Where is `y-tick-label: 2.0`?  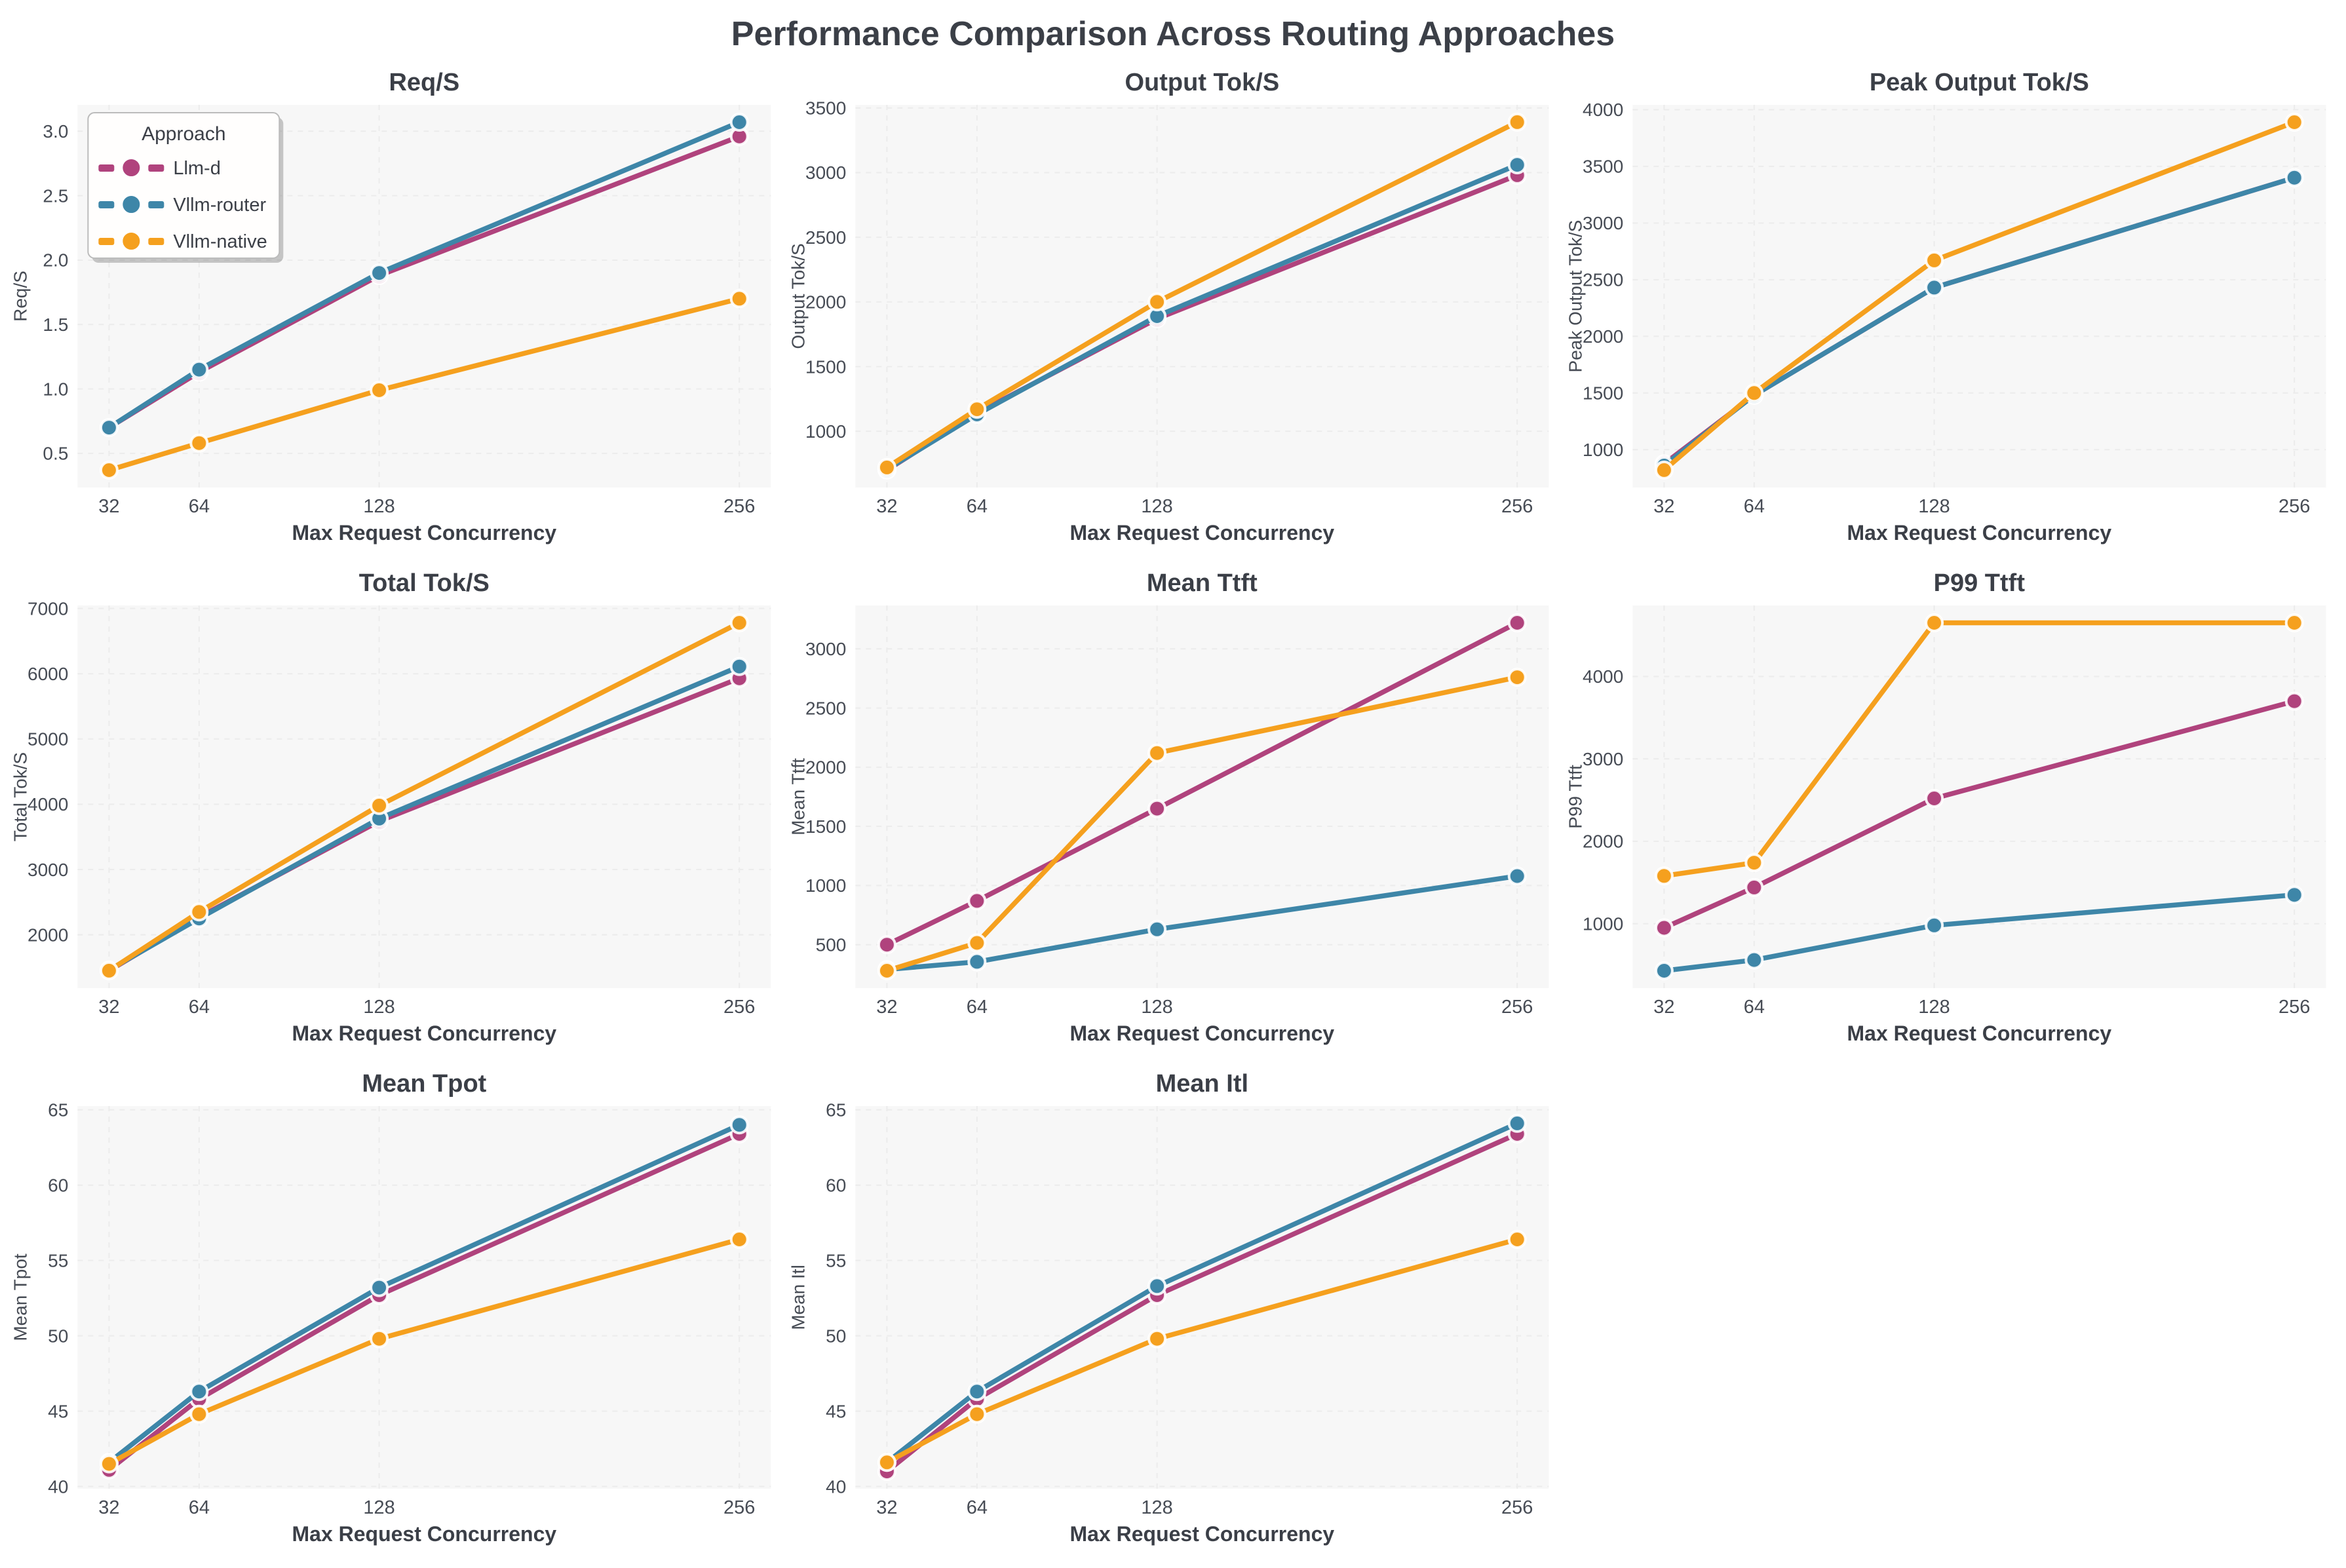 y-tick-label: 2.0 is located at coordinates (55, 260).